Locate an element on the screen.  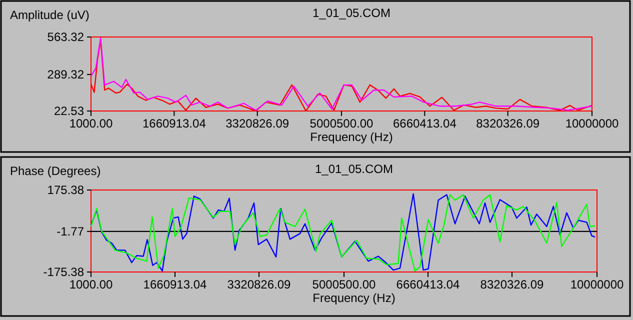
y-tick-label: 563.32 is located at coordinates (65, 37).